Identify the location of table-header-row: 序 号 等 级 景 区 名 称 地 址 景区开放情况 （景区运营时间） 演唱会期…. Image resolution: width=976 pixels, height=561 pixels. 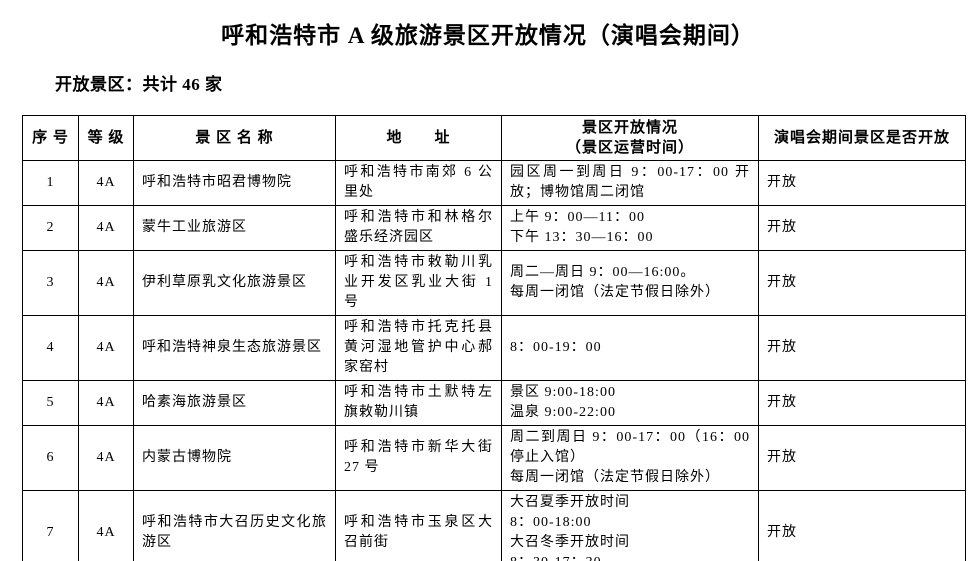
(494, 138).